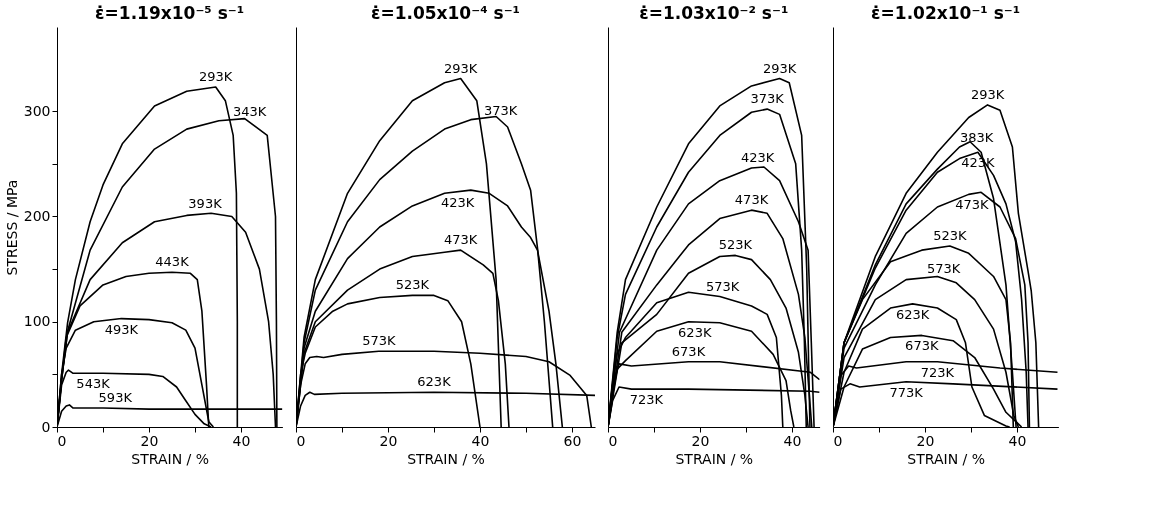 The width and height of the screenshot is (1173, 530). I want to click on series-label: 773K, so click(906, 392).